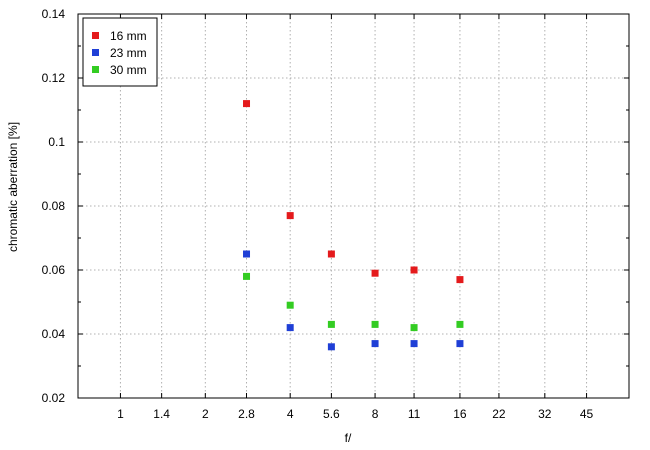  I want to click on y-tick-label: 0.12, so click(54, 78).